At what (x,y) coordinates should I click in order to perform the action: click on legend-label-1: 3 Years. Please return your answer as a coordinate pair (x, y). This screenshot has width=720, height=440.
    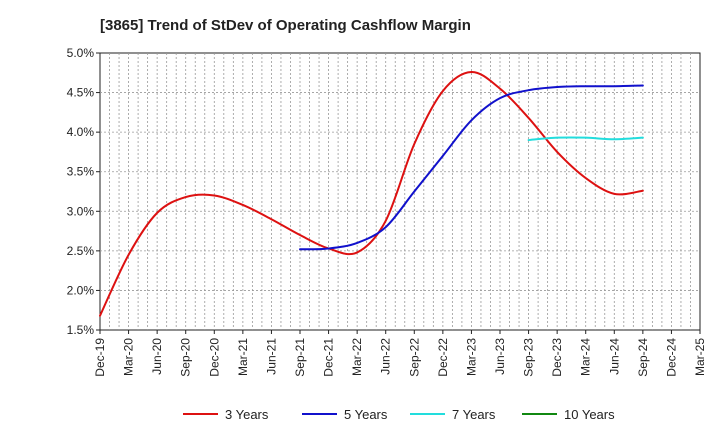
    Looking at the image, I should click on (247, 414).